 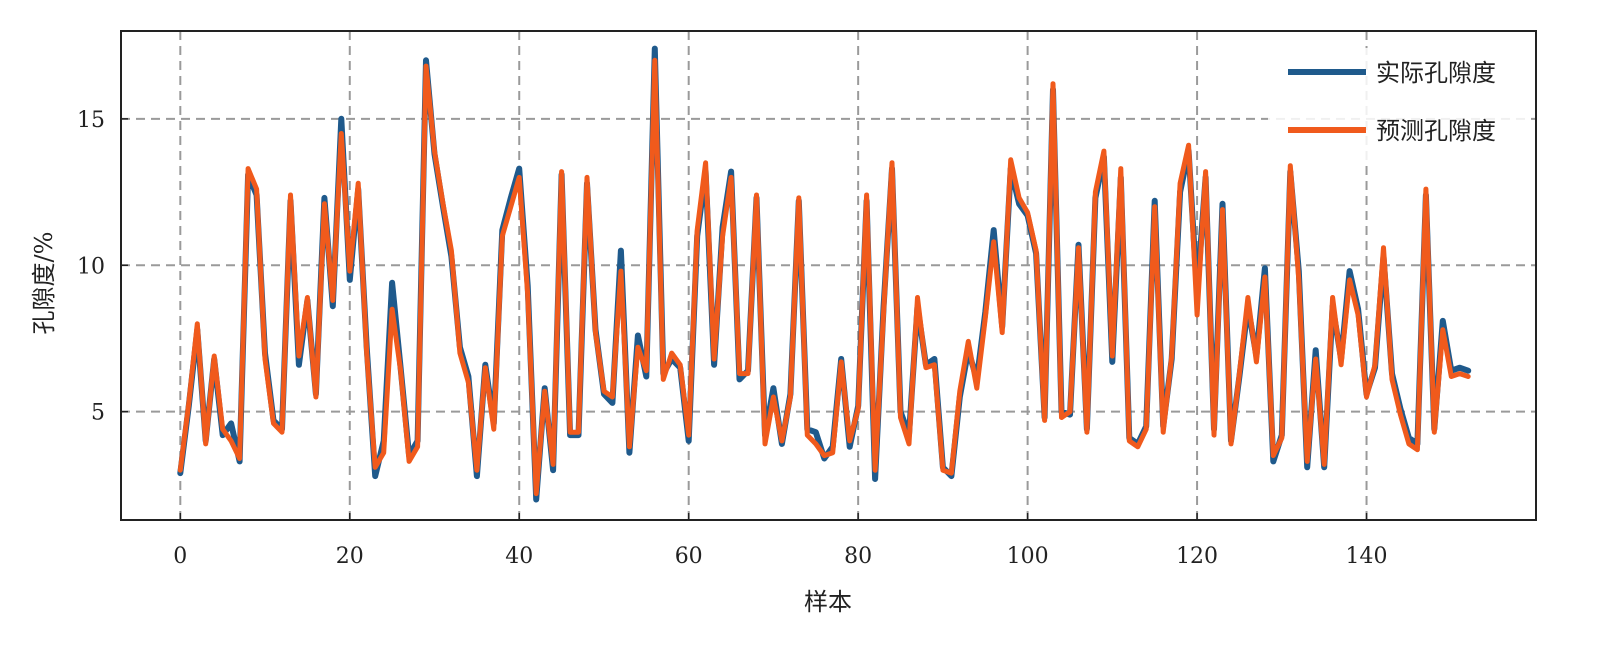 I want to click on legend-label-1: 实际孔隙度, so click(x=1436, y=73).